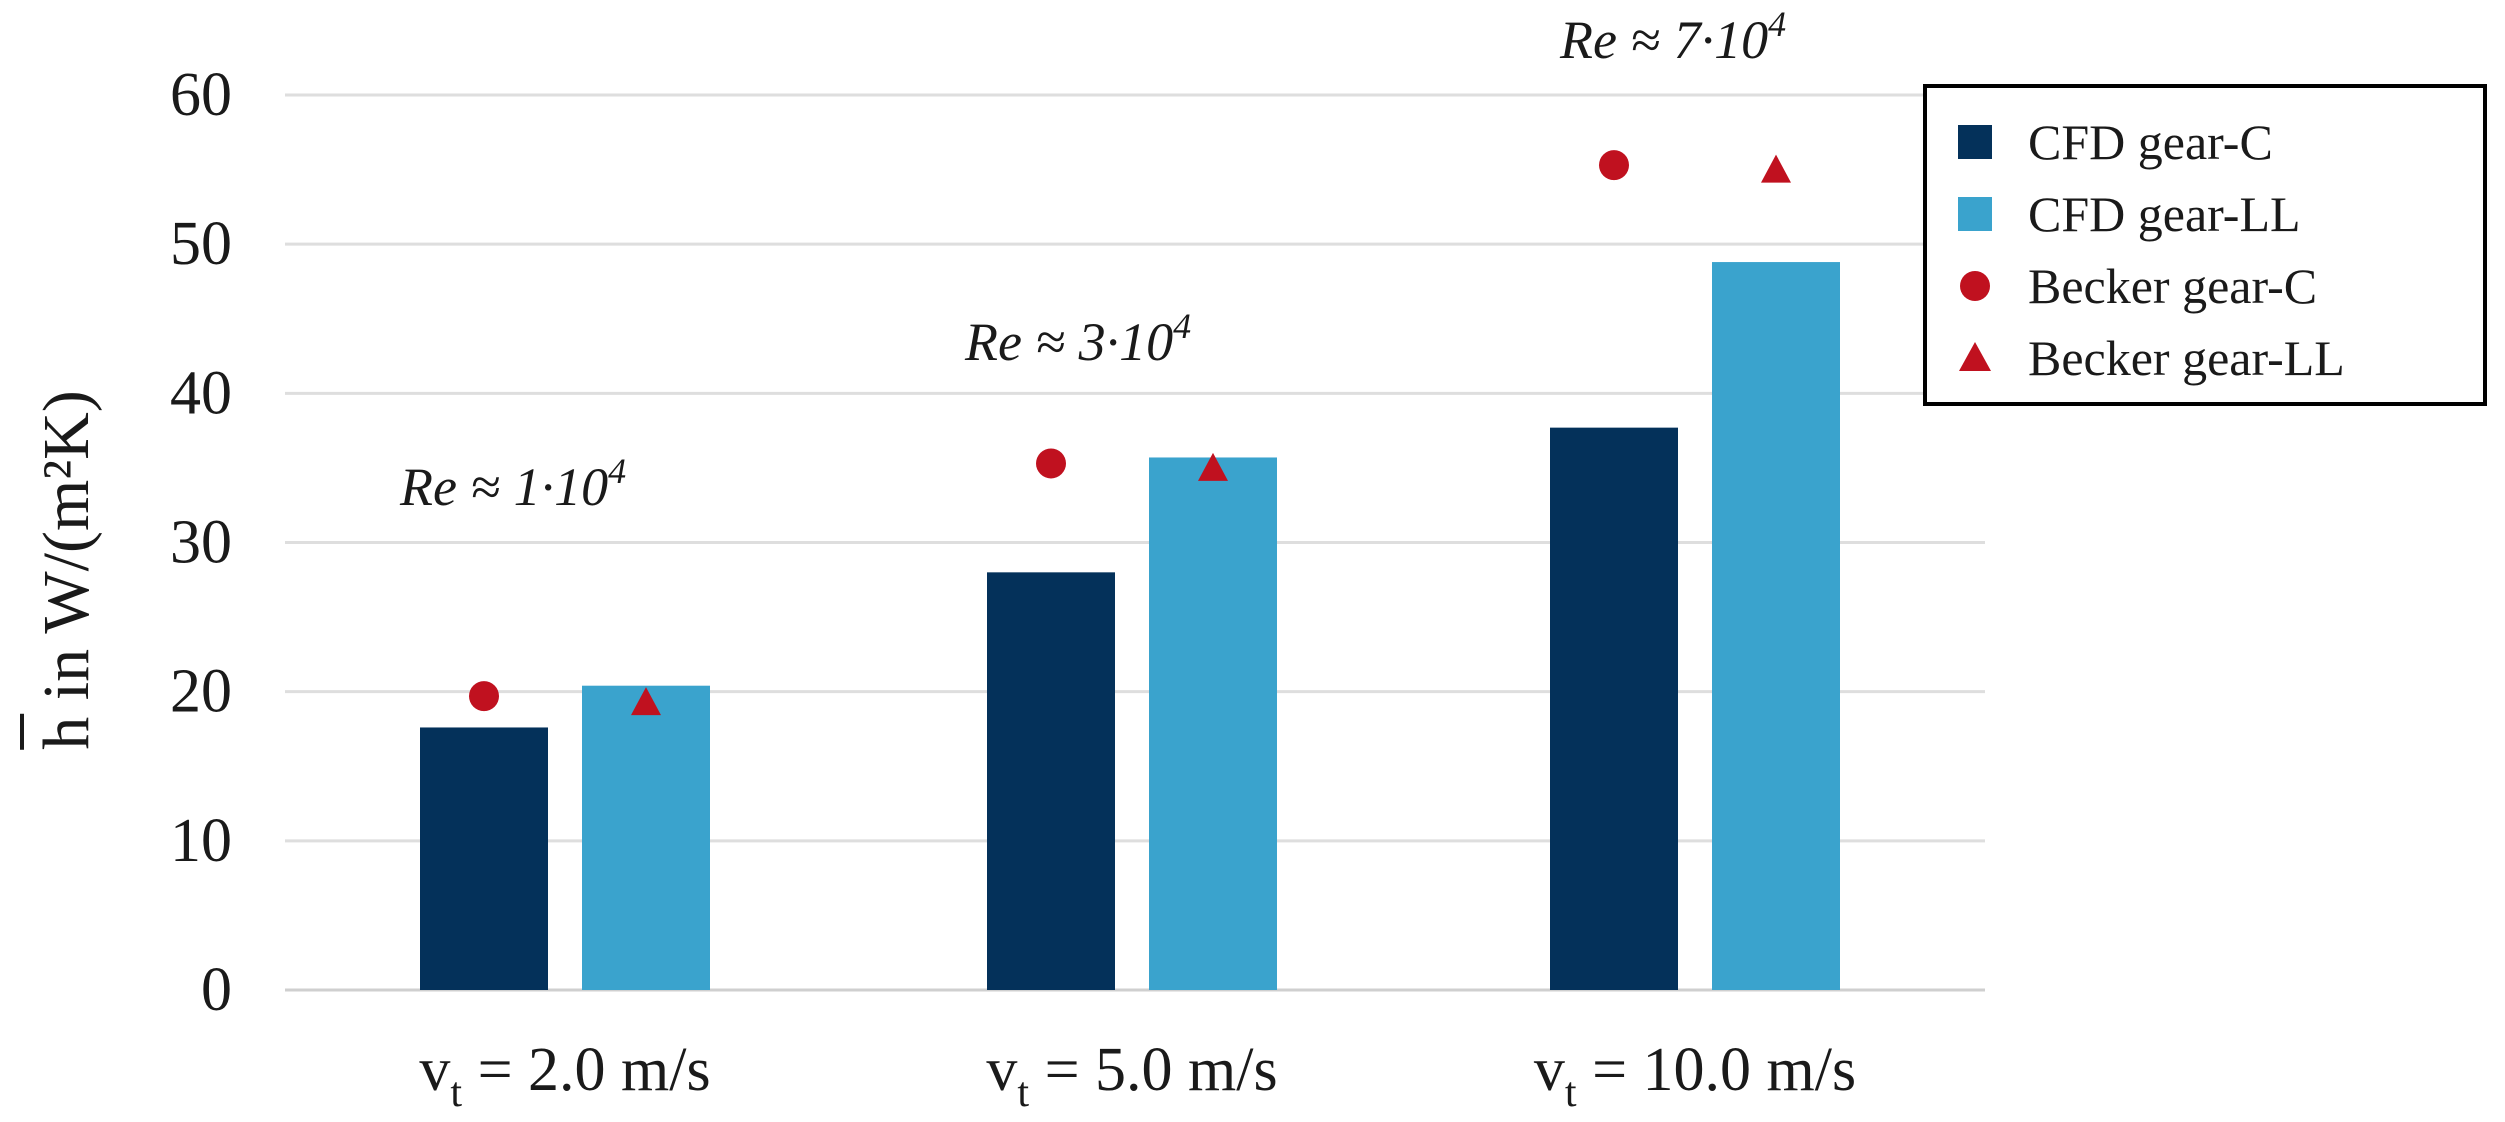  What do you see at coordinates (1077, 339) in the screenshot?
I see `re-annotation: Re ≈ 3·104` at bounding box center [1077, 339].